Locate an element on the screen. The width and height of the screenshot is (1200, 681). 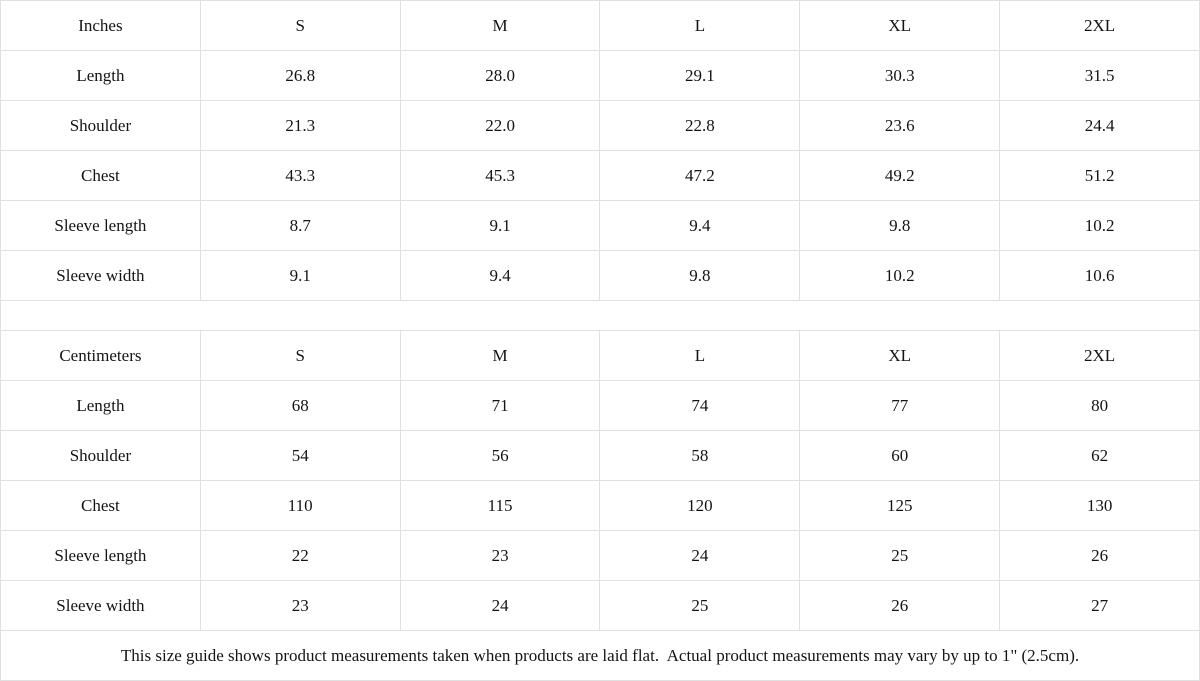
table-row: Length 26.8 28.0 29.1 30.3 31.5 is located at coordinates (600, 75).